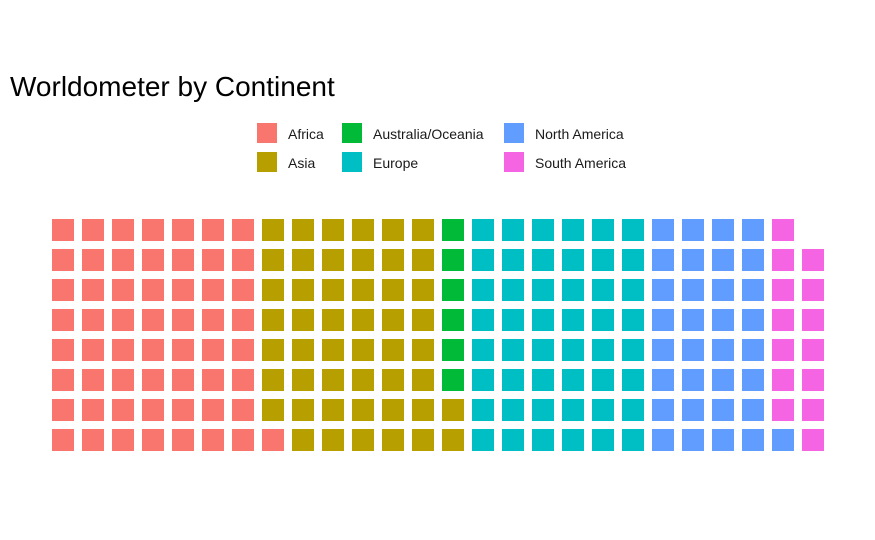 The height and width of the screenshot is (540, 875). I want to click on legend-key-australia-oceania, so click(352, 133).